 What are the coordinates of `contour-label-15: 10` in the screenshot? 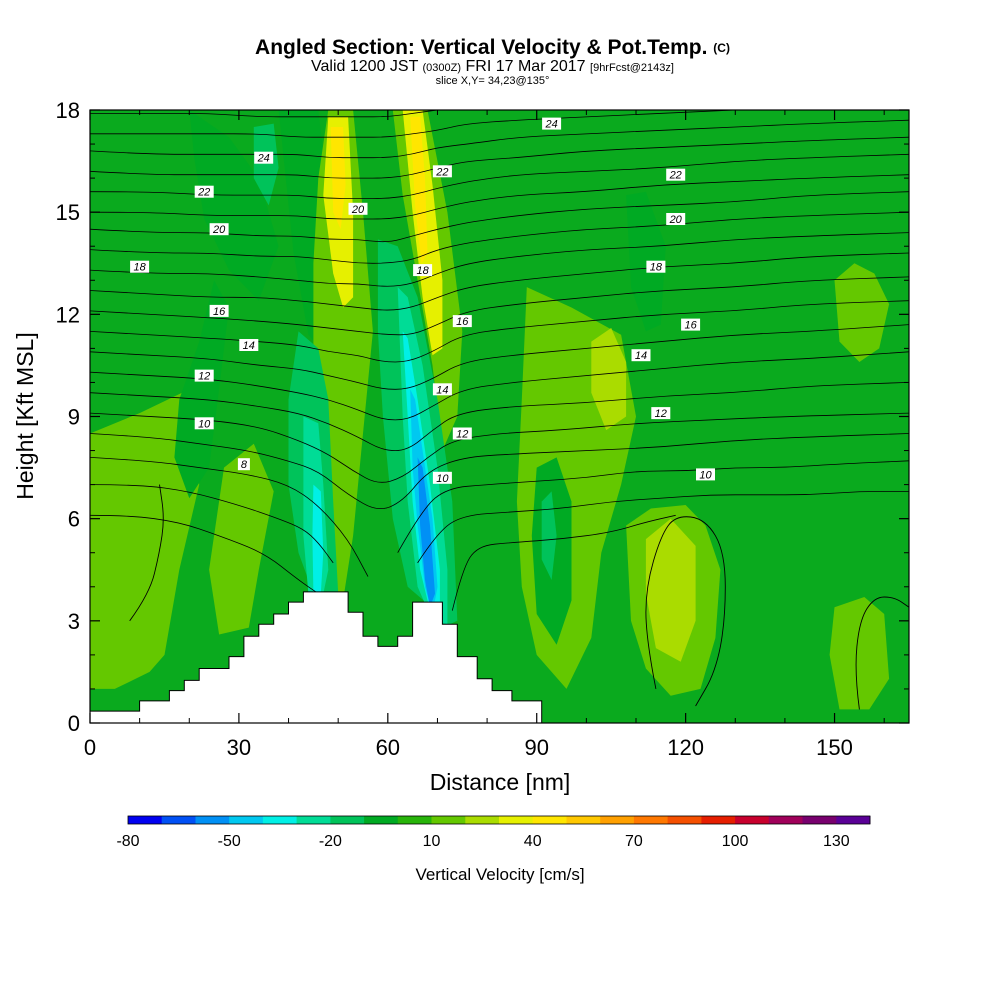 It's located at (442, 478).